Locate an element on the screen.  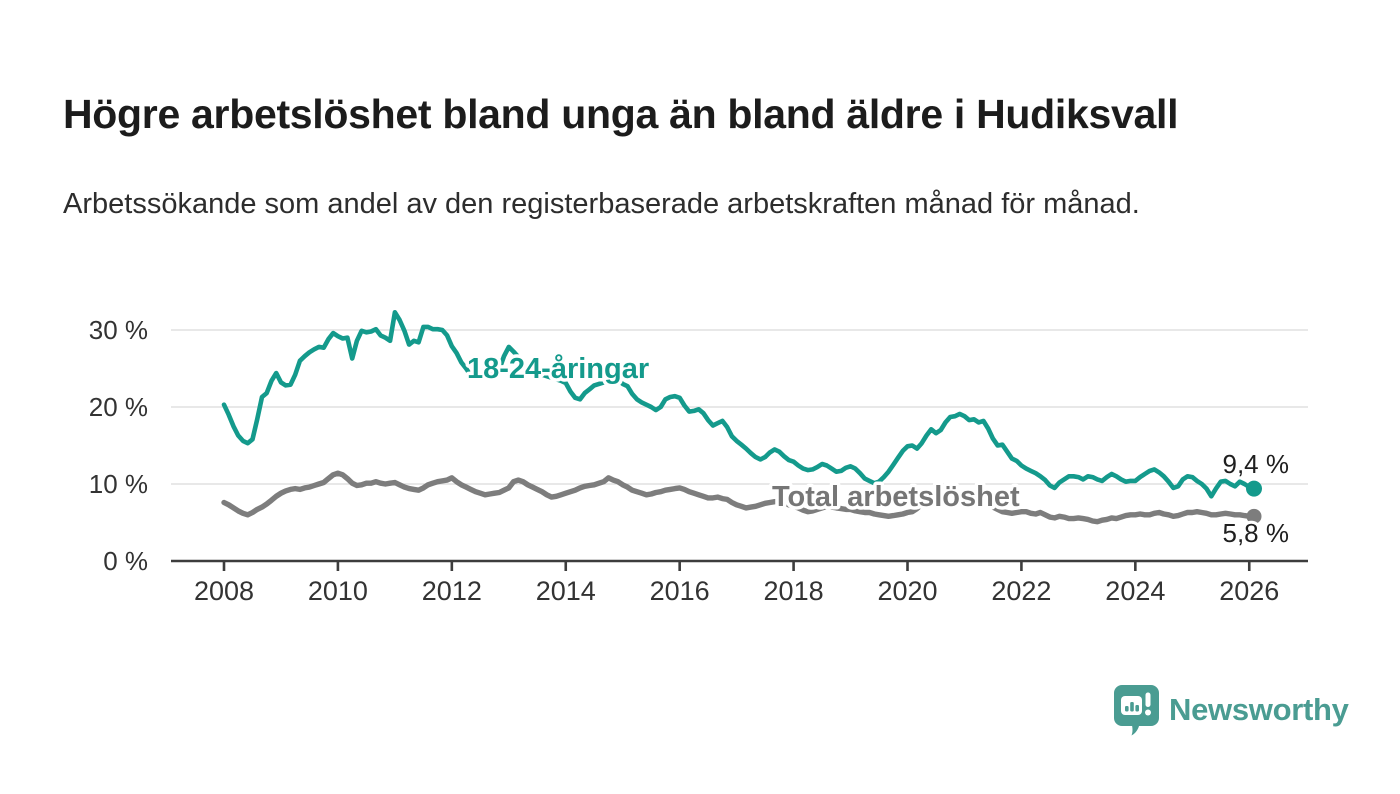
youth-series-end-dot is located at coordinates (1254, 488).